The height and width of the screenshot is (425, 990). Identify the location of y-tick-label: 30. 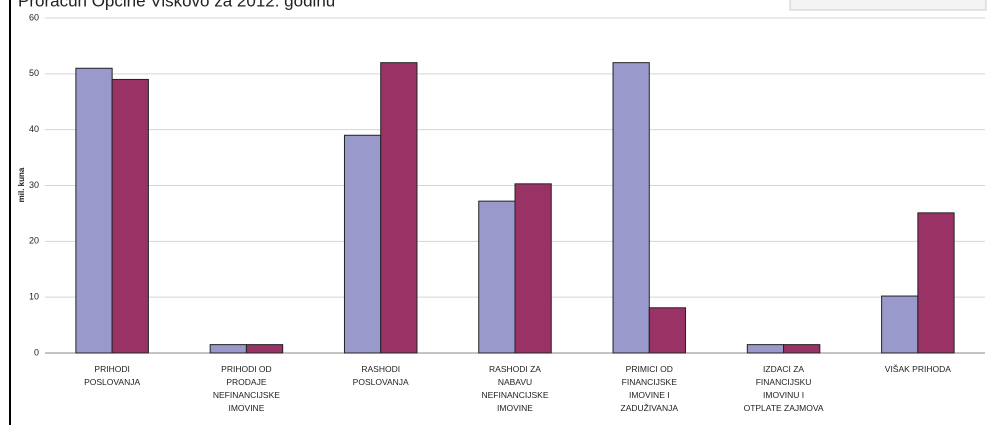
(34, 185).